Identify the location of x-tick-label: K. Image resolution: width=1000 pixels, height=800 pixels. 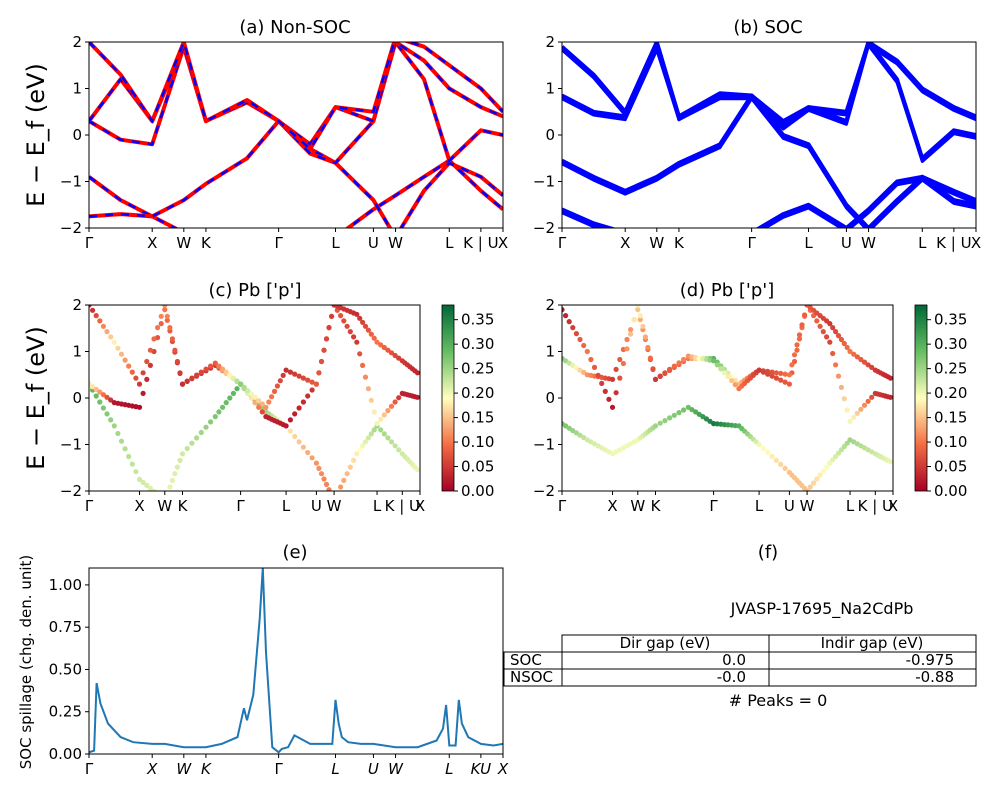
(206, 769).